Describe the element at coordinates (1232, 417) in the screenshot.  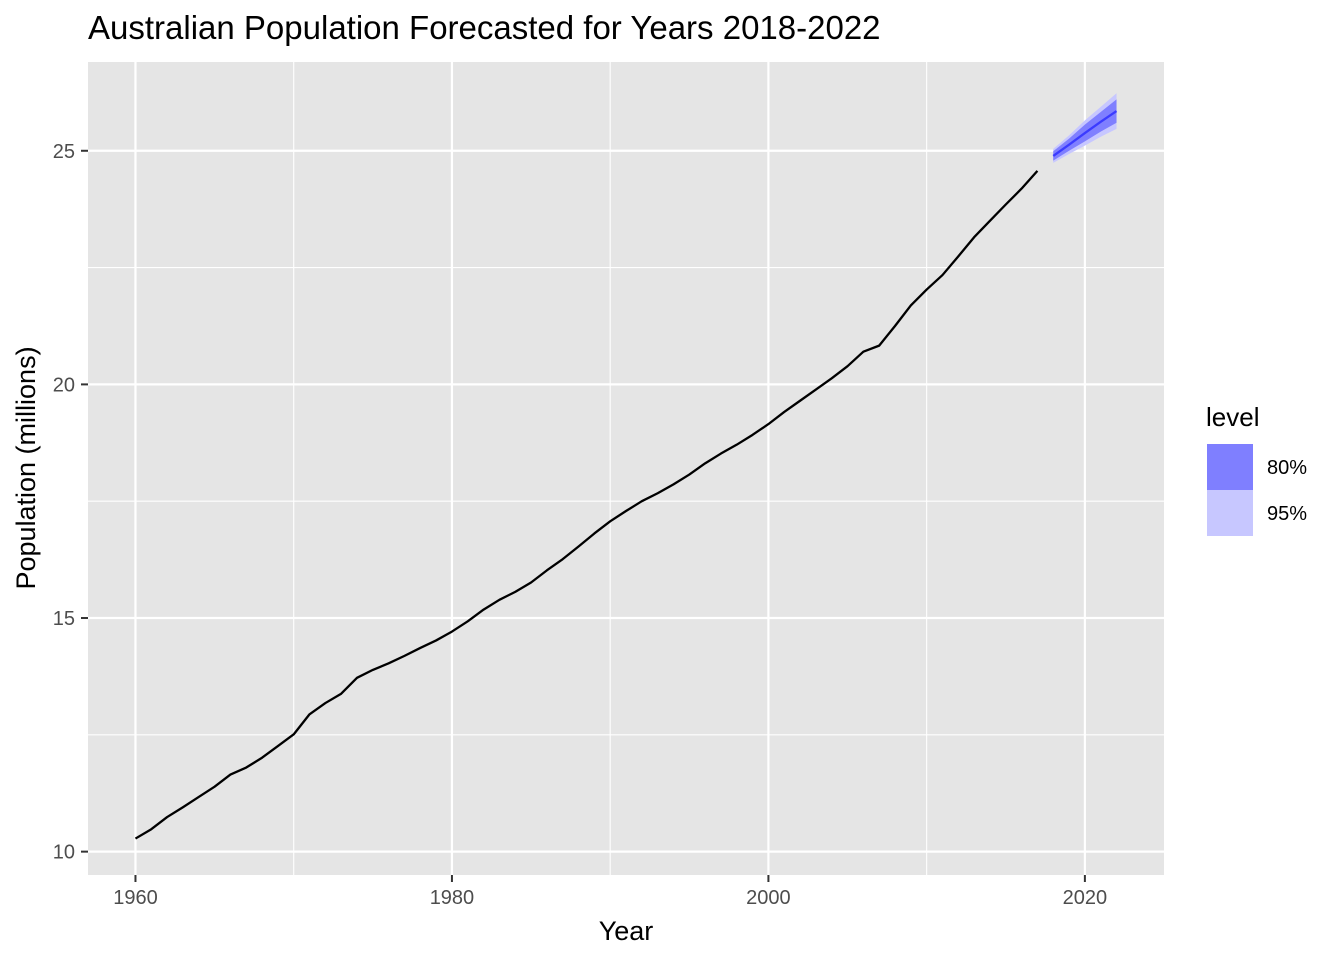
I see `legend-title: level` at that location.